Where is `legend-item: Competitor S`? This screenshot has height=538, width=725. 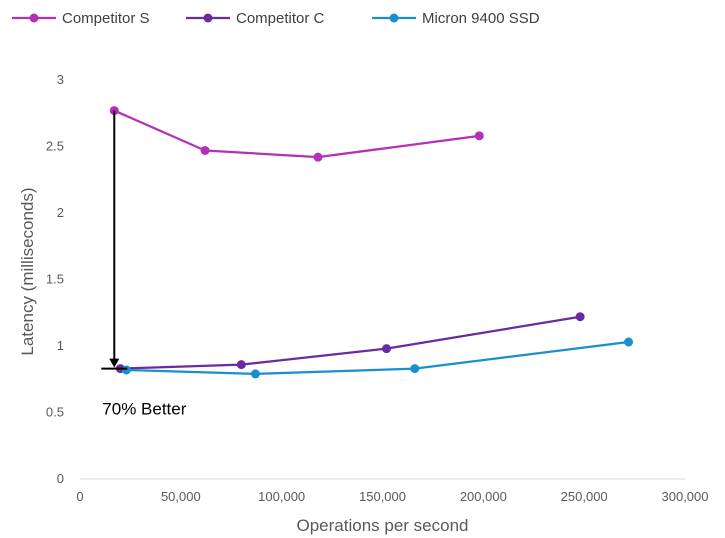
legend-item: Competitor S is located at coordinates (81, 18).